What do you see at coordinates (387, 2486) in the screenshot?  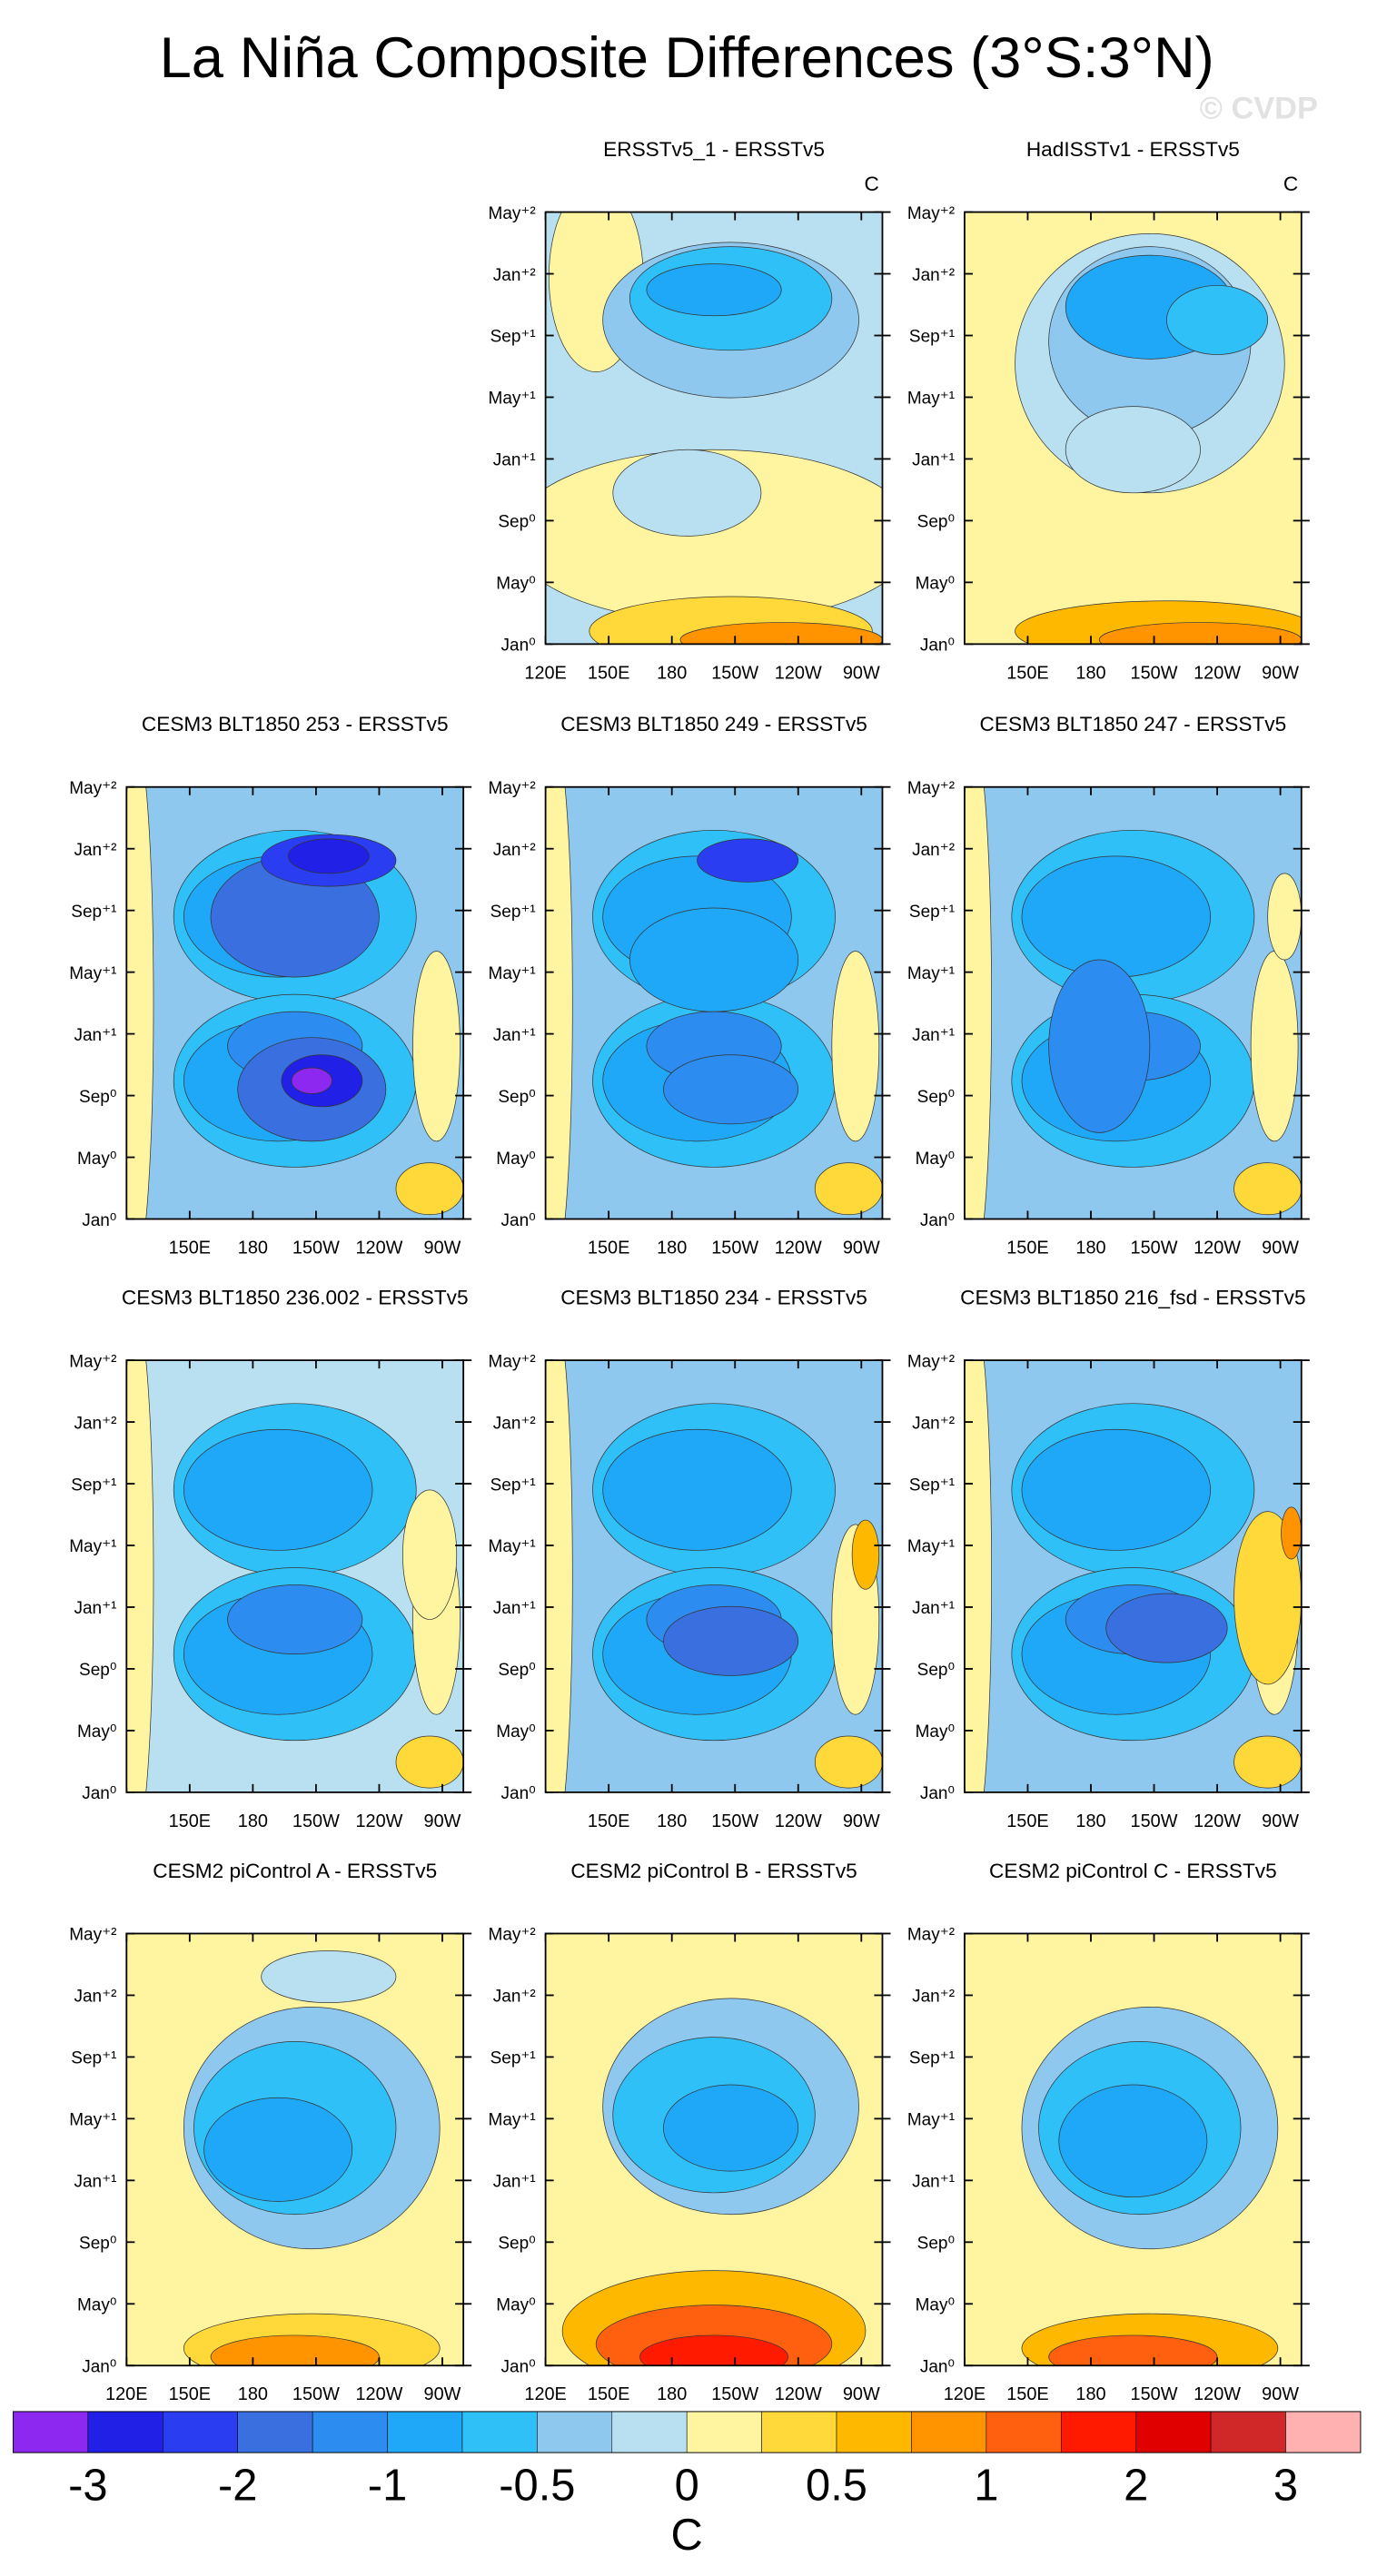 I see `colorbar-label: -1` at bounding box center [387, 2486].